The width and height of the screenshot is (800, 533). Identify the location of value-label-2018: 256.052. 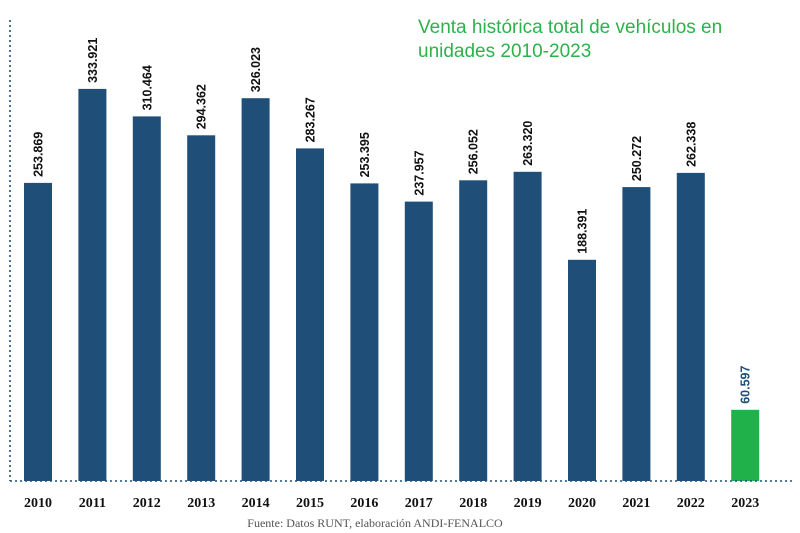
(474, 151).